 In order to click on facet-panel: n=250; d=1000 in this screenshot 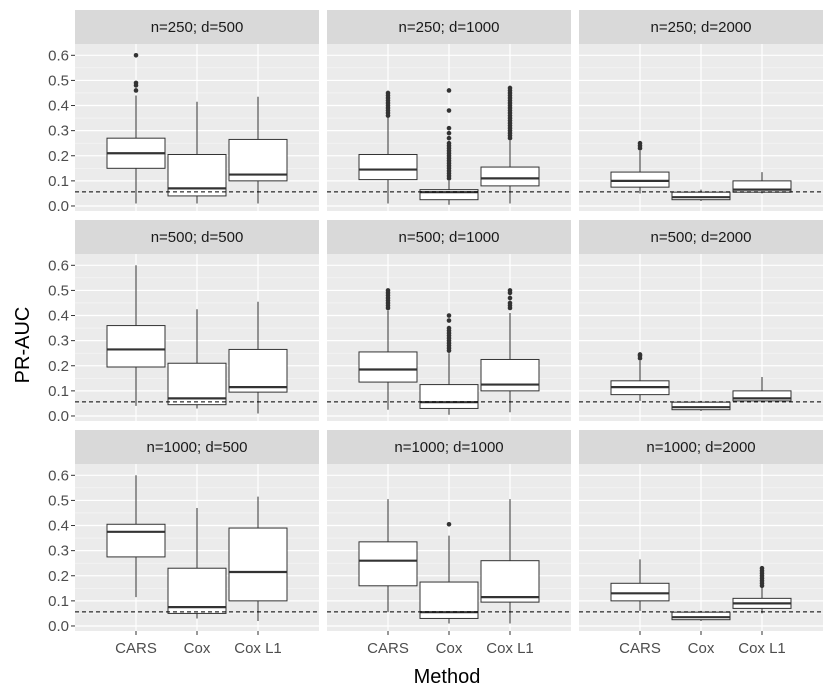, I will do `click(449, 110)`.